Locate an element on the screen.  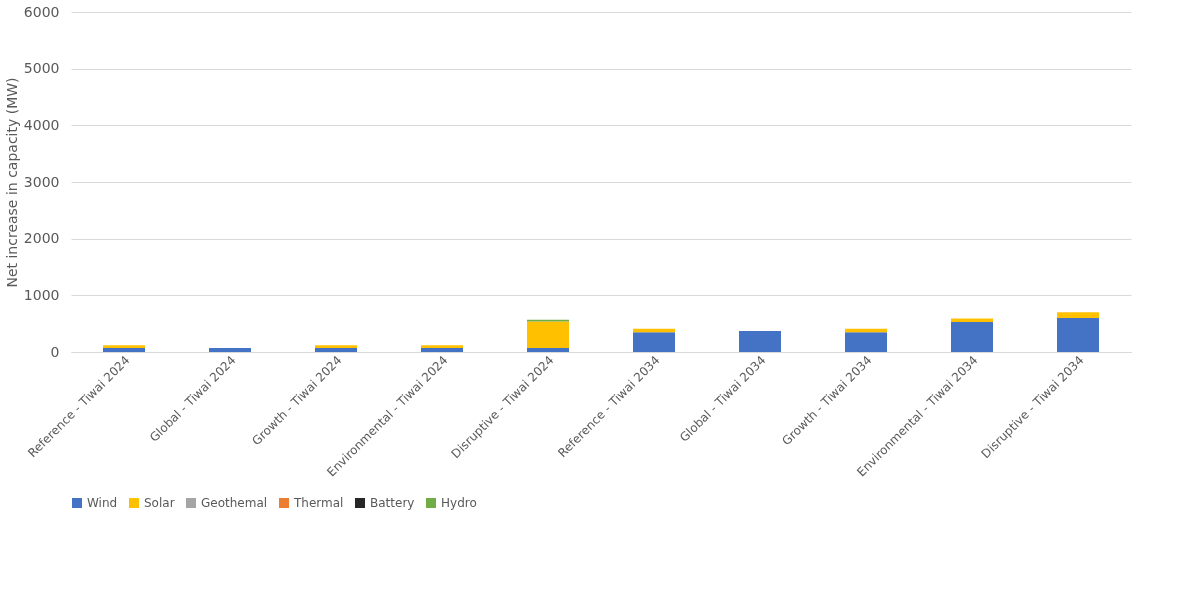
legend-label: Geothemal is located at coordinates (234, 503).